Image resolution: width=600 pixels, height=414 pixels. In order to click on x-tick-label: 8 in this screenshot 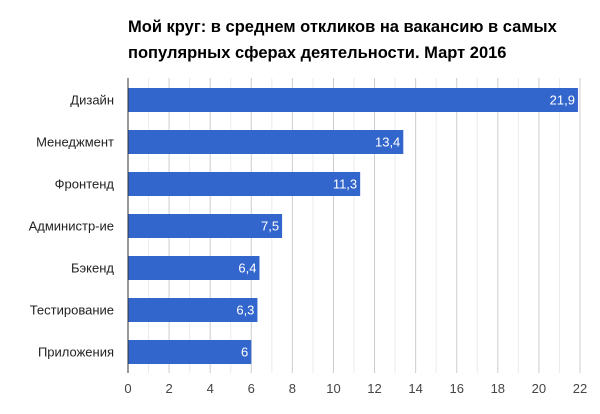, I will do `click(292, 388)`.